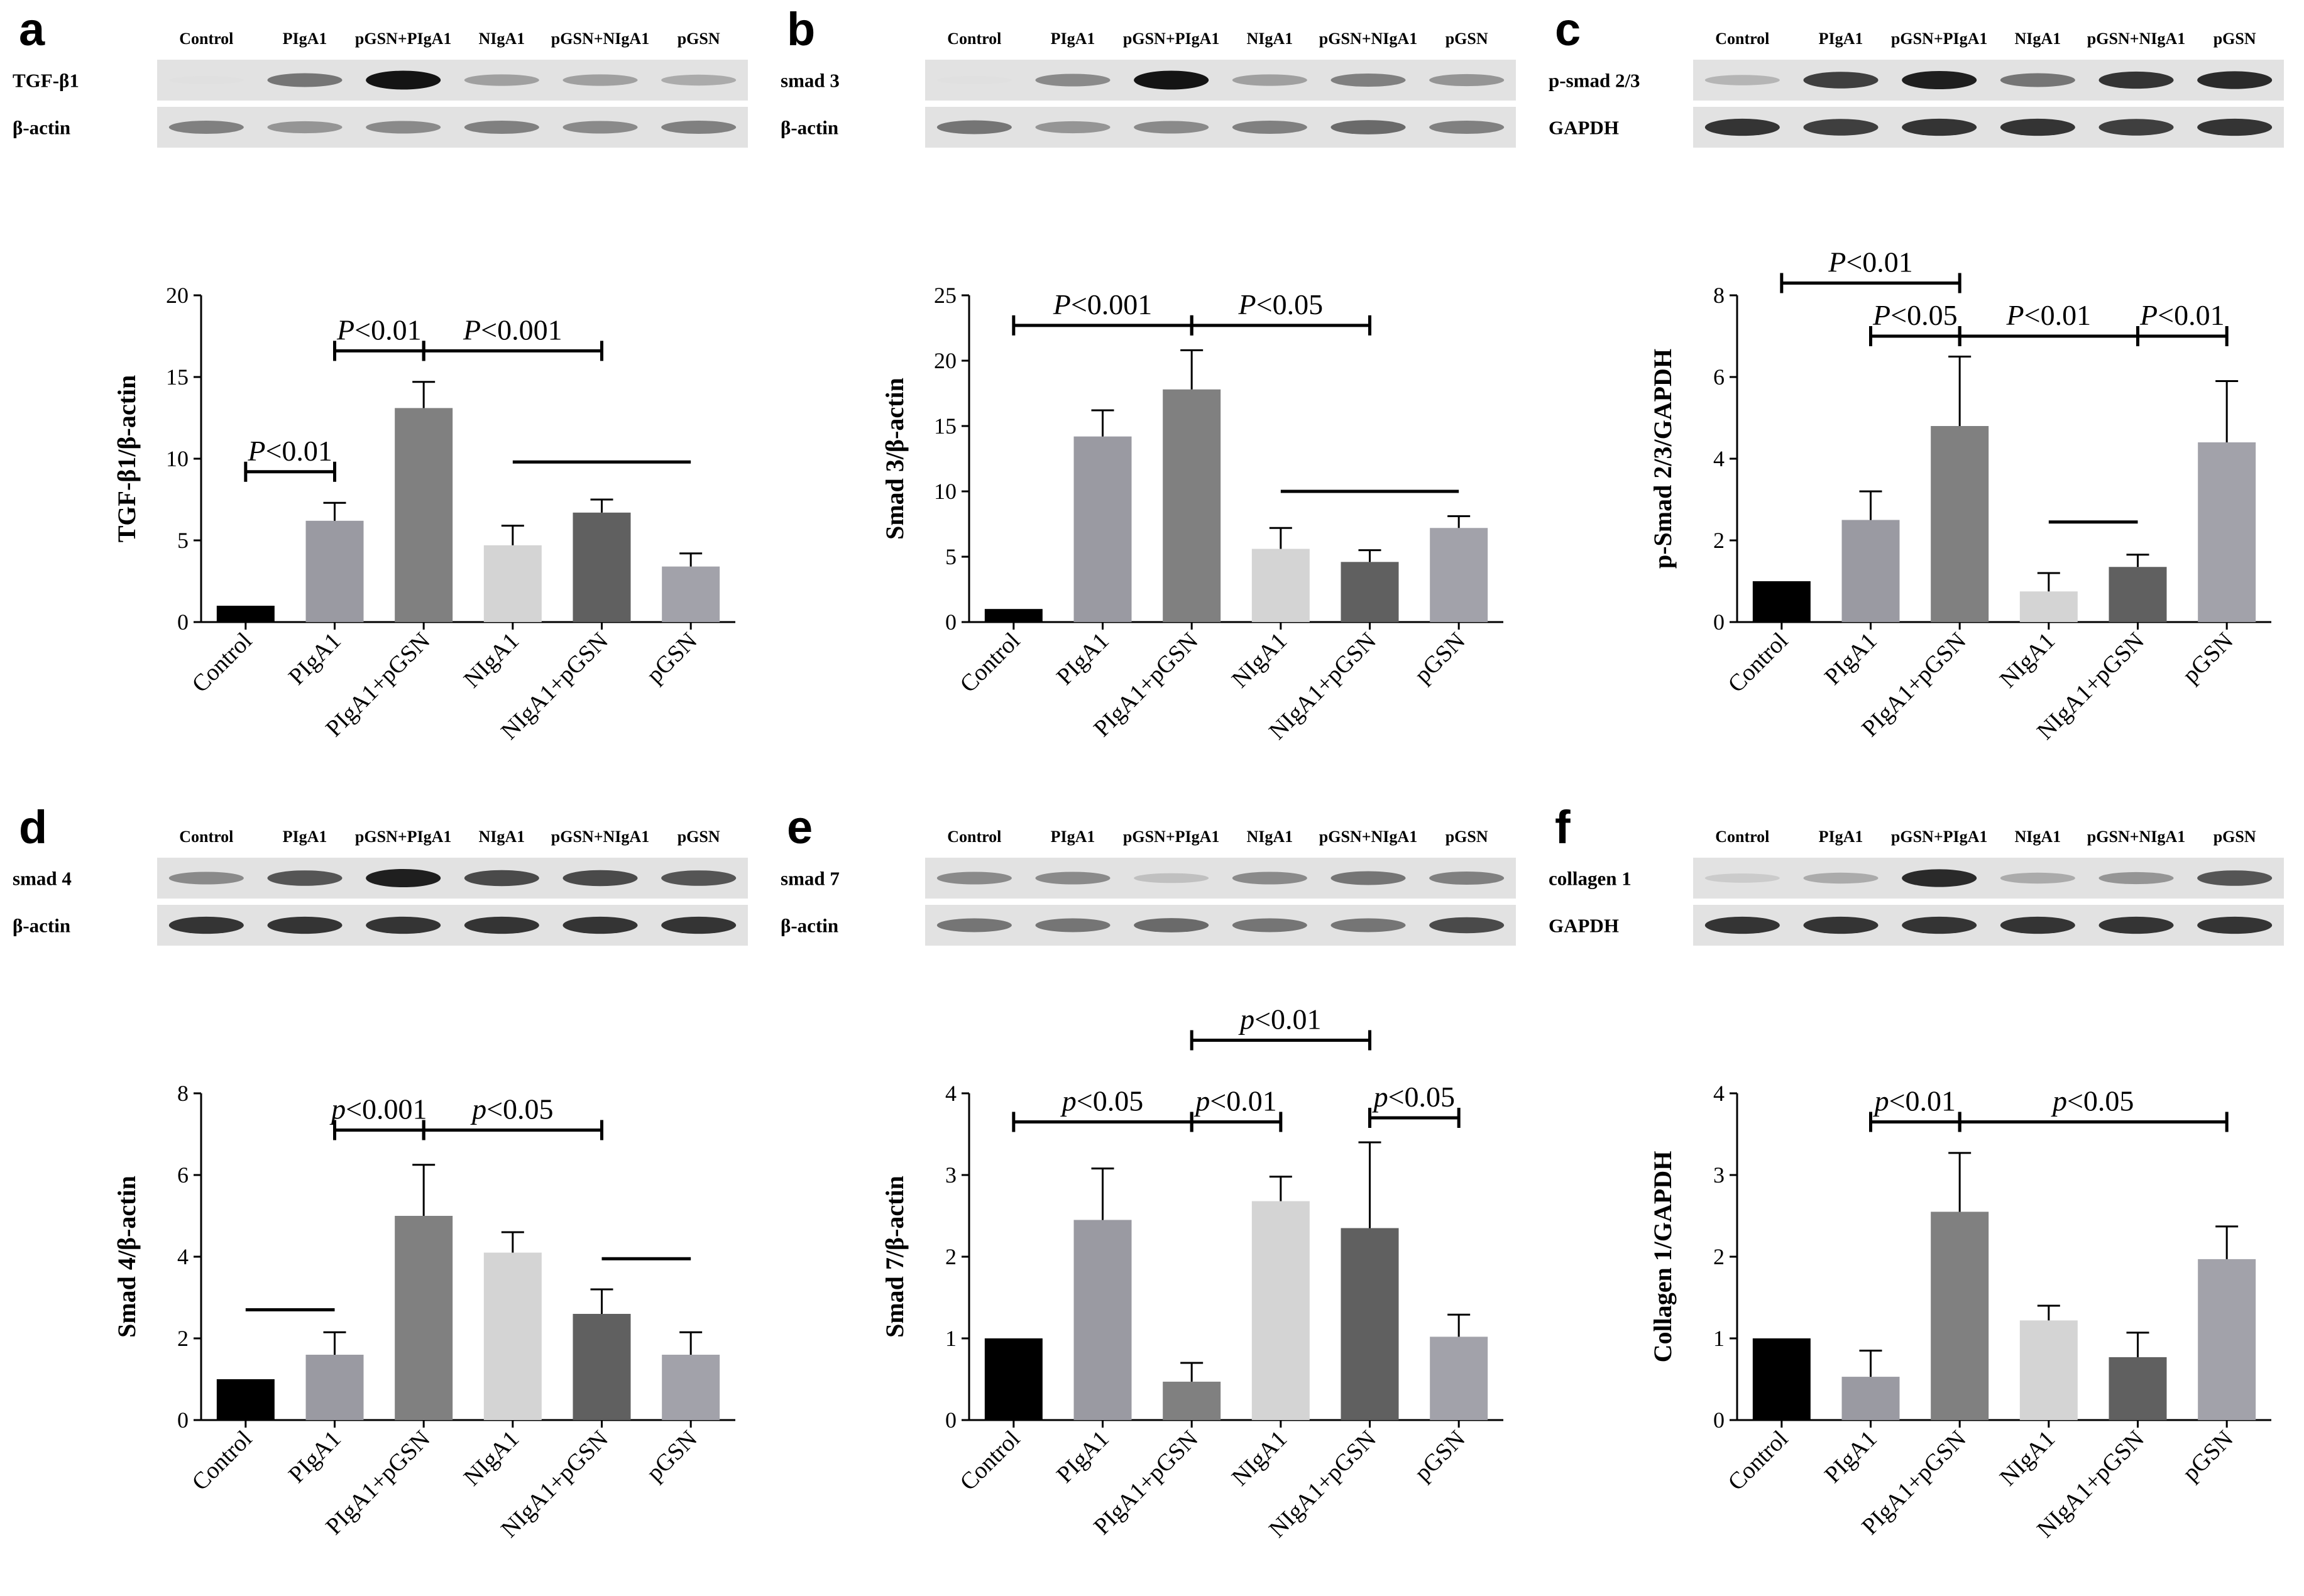 This screenshot has height=1596, width=2304. Describe the element at coordinates (42, 879) in the screenshot. I see `blot-row-label: smad 4` at that location.